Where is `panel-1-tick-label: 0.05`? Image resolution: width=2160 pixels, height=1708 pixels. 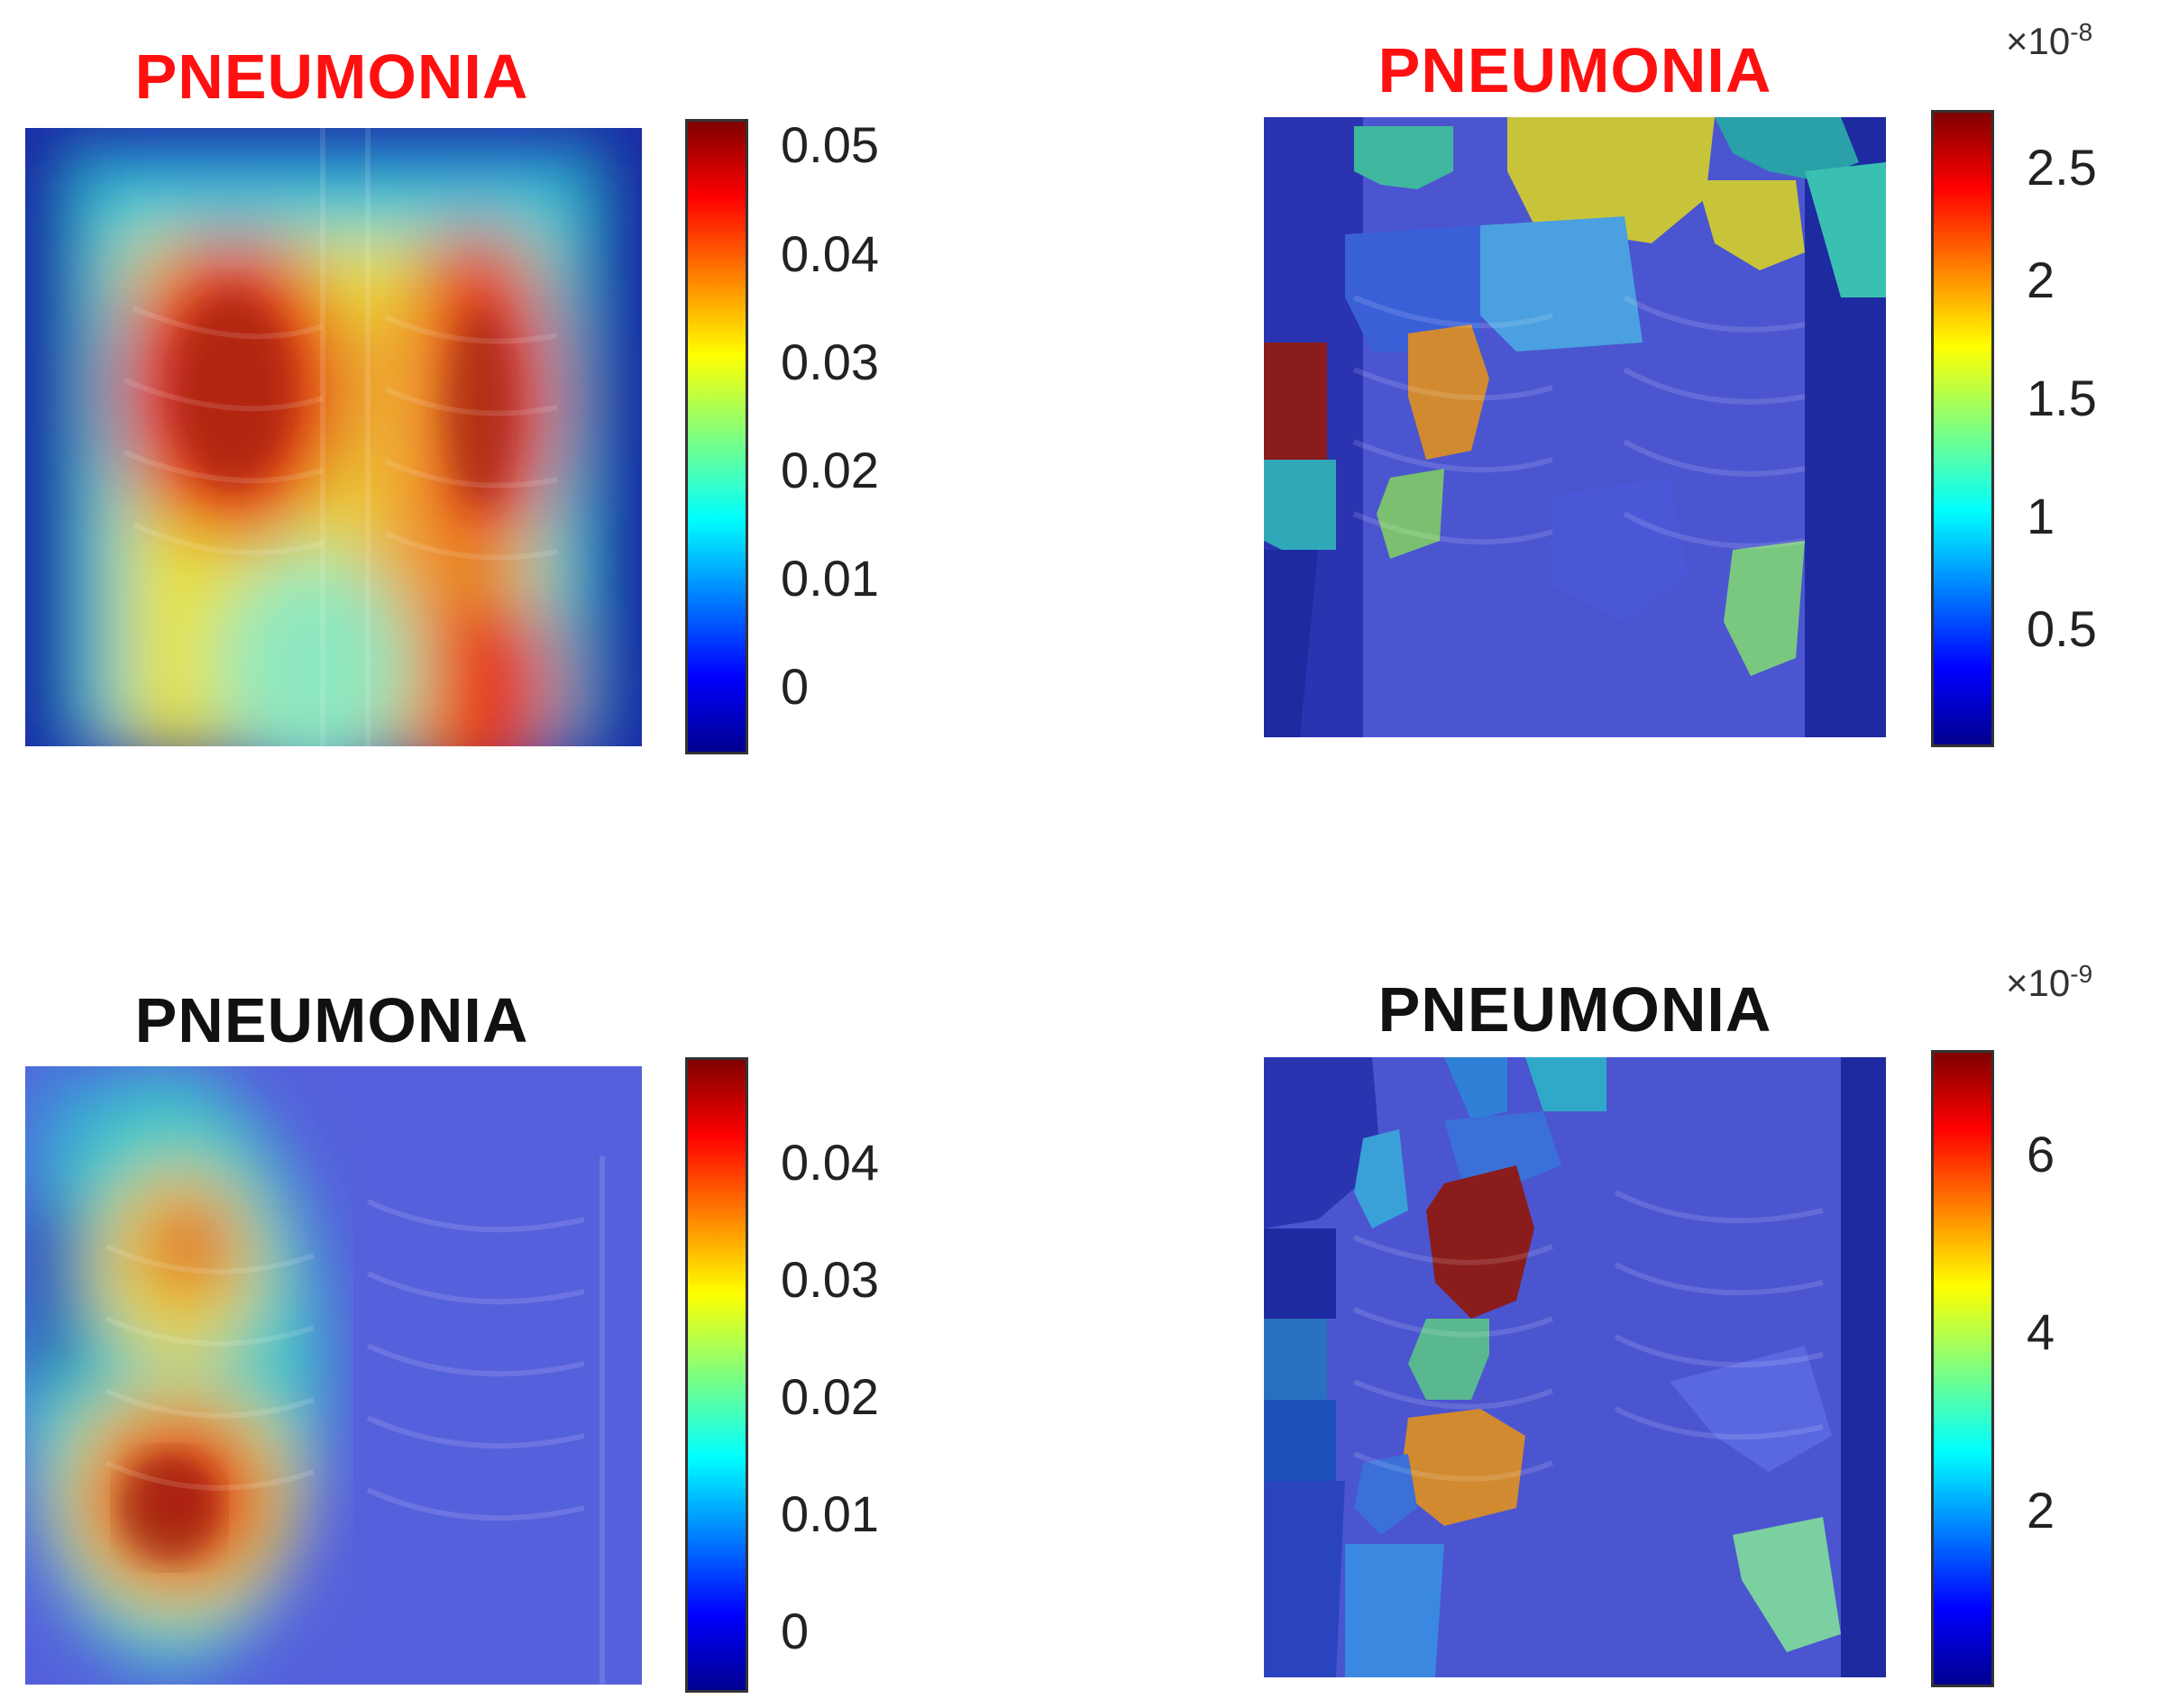 panel-1-tick-label: 0.05 is located at coordinates (830, 144).